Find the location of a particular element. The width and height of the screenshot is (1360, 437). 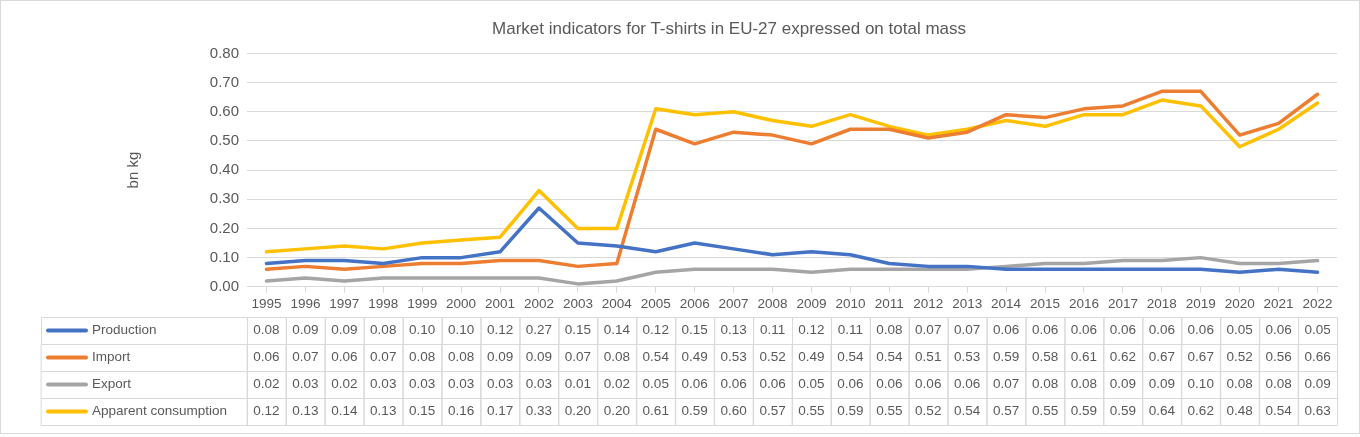

data-label: 0.11 is located at coordinates (850, 330).